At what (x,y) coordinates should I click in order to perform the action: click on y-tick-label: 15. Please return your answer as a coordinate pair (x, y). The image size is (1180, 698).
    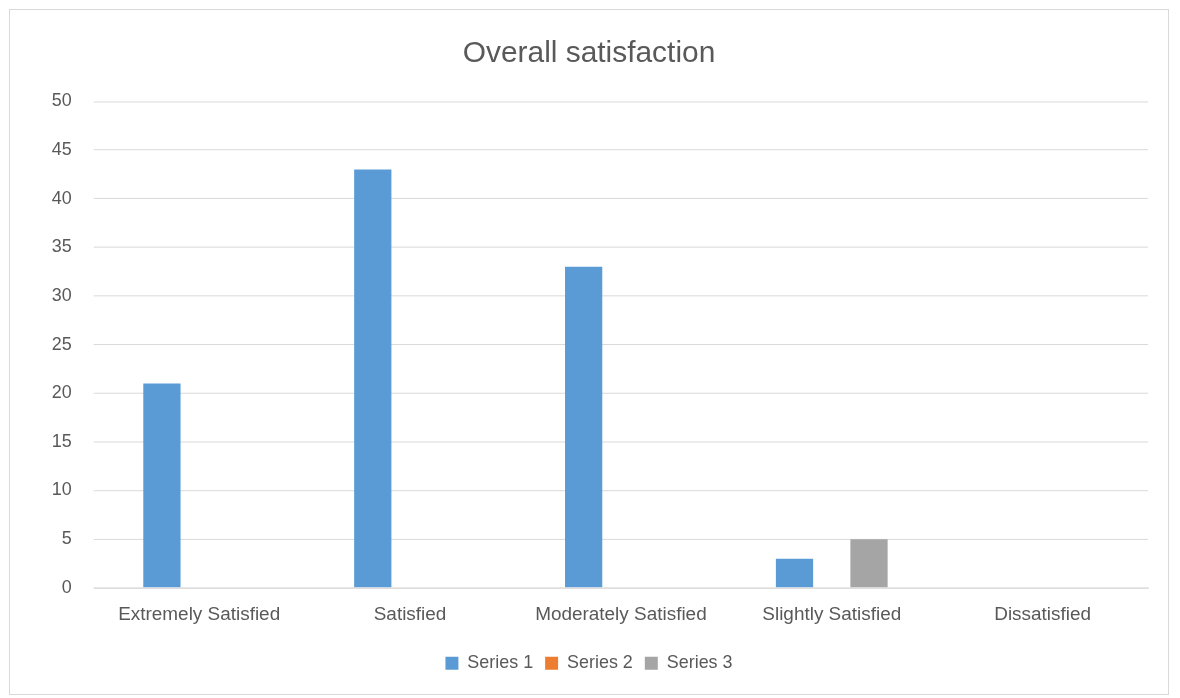
    Looking at the image, I should click on (61, 440).